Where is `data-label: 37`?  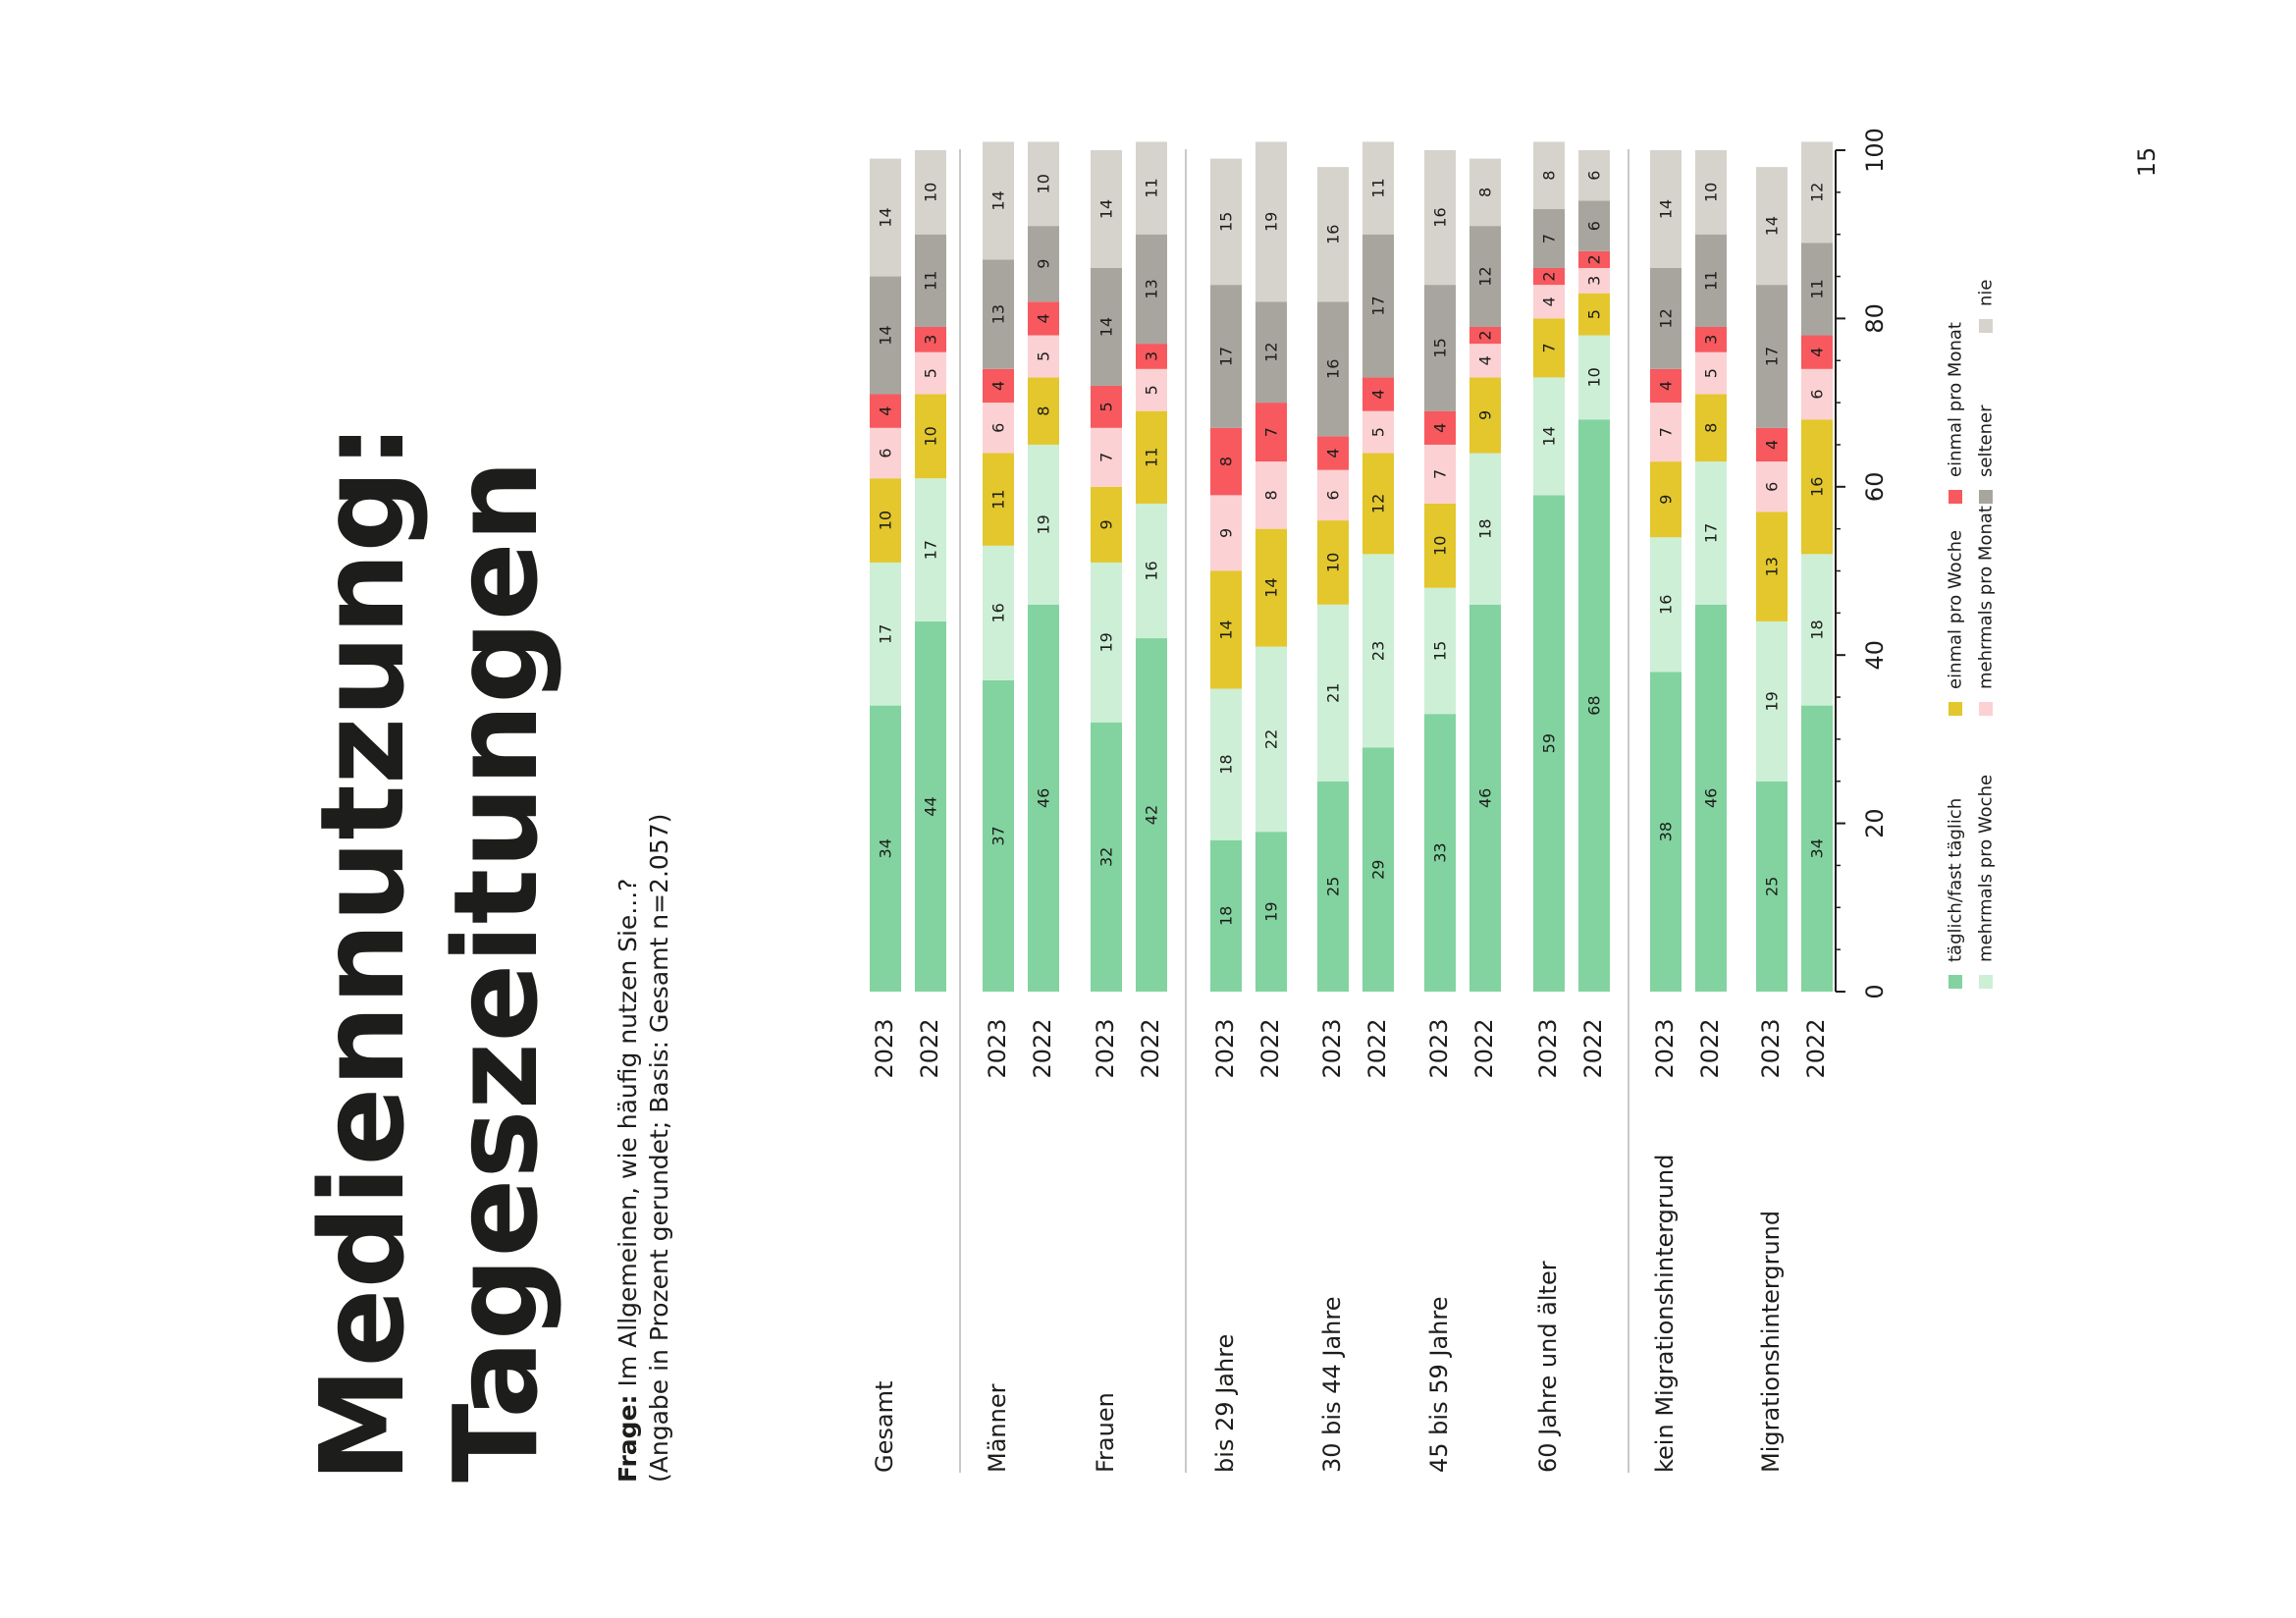
data-label: 37 is located at coordinates (999, 835).